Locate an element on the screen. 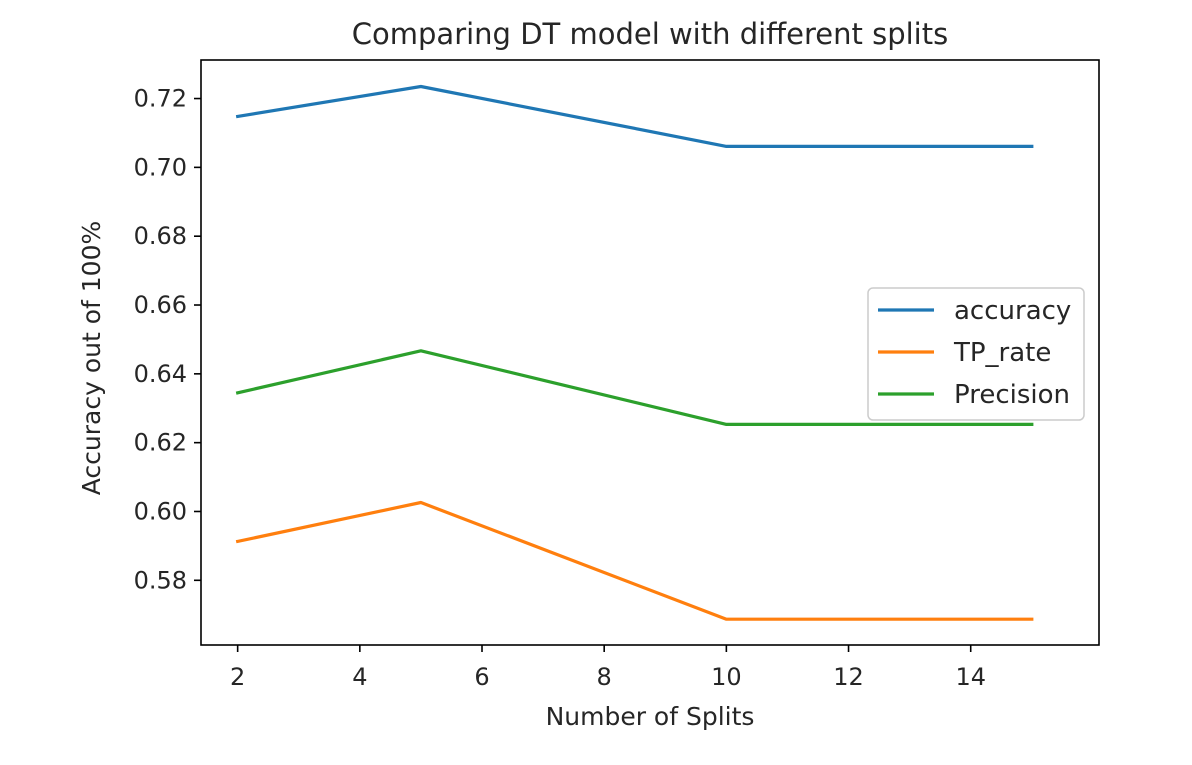  x-tick-label: 12 is located at coordinates (848, 677).